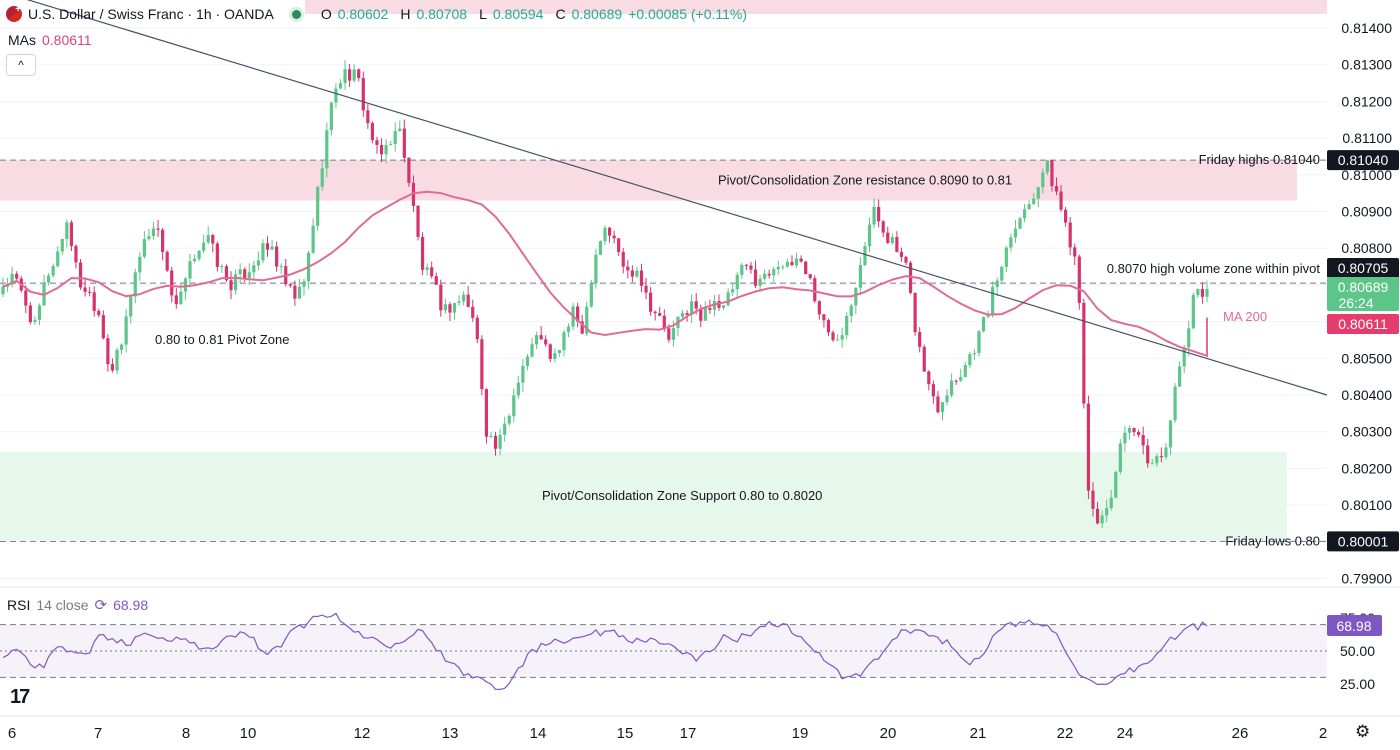 The image size is (1400, 750). I want to click on price-axis-tick: 0.81200, so click(1366, 101).